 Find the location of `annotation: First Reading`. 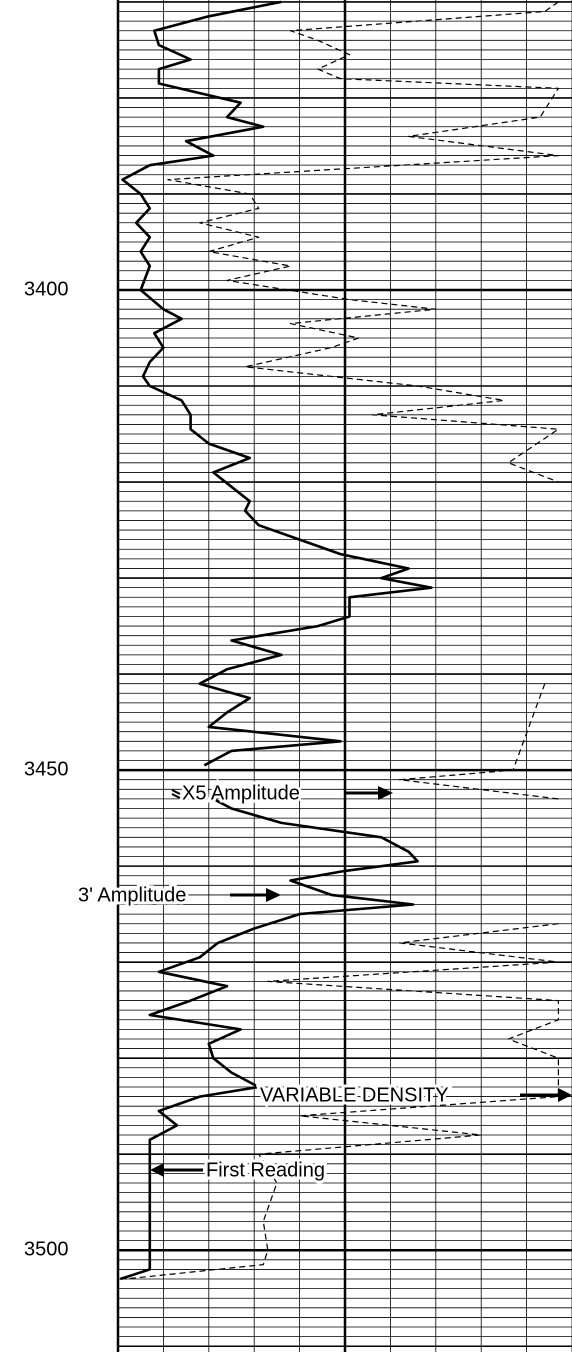

annotation: First Reading is located at coordinates (265, 1170).